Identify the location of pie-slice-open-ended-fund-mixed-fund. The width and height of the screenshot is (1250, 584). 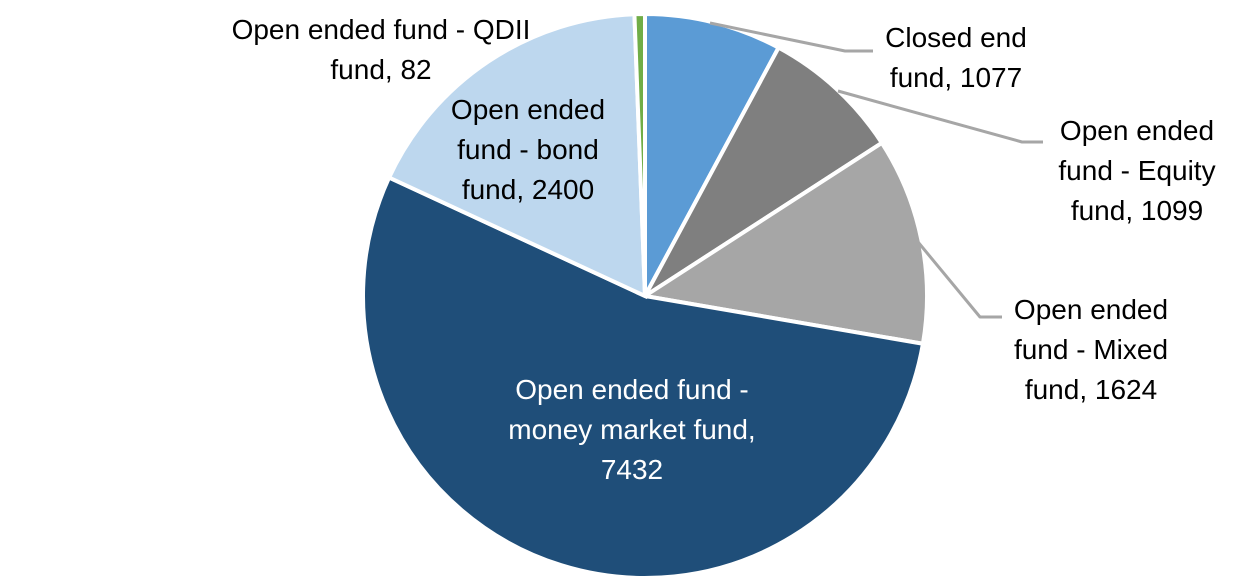
(784, 243).